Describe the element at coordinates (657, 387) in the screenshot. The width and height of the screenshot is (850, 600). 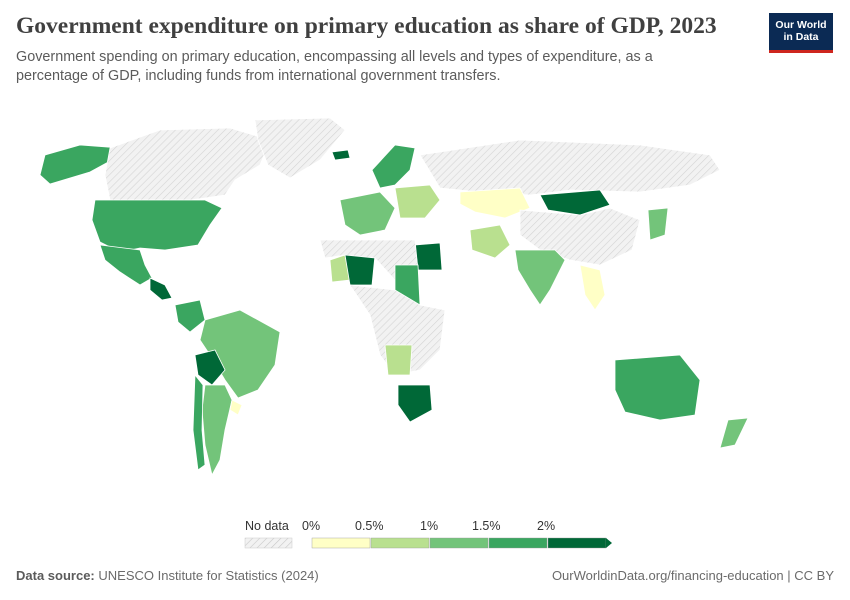
I see `country-australia` at that location.